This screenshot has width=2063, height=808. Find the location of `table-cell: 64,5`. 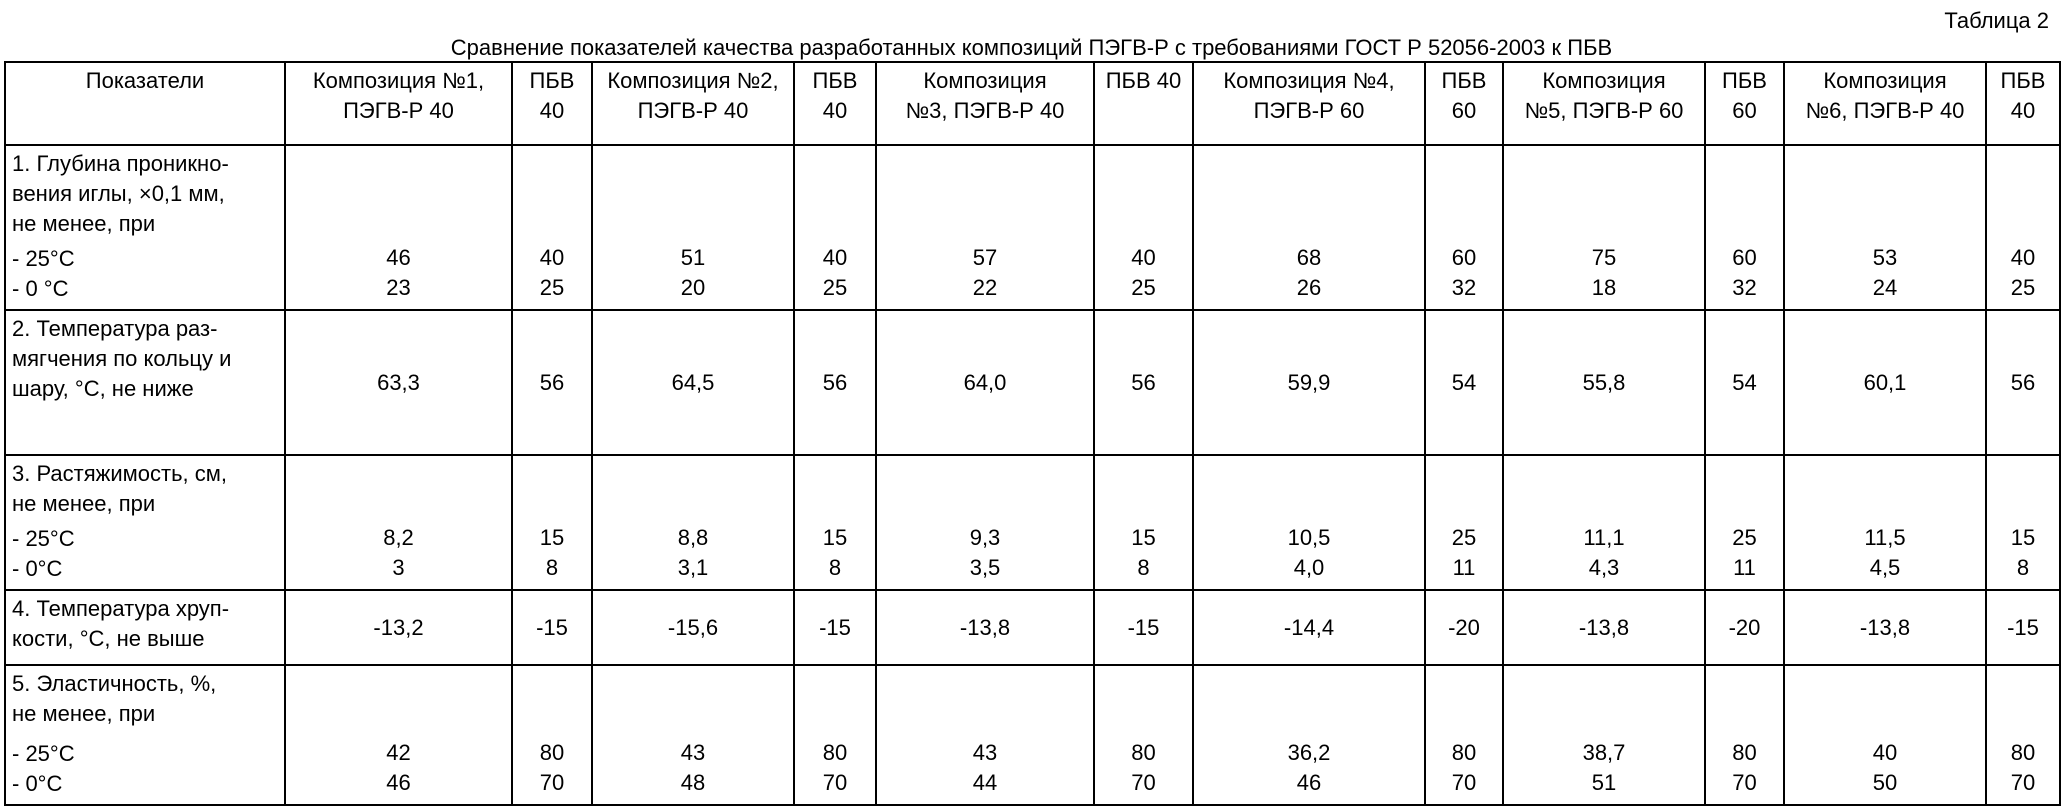

table-cell: 64,5 is located at coordinates (693, 382).